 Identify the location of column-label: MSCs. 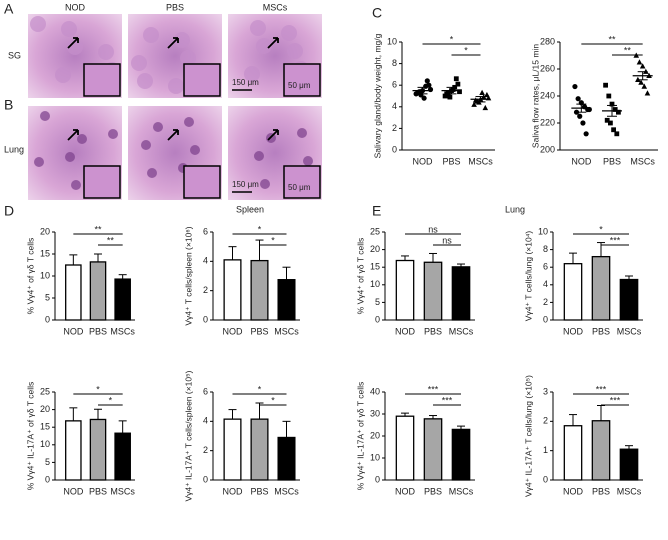
(275, 7).